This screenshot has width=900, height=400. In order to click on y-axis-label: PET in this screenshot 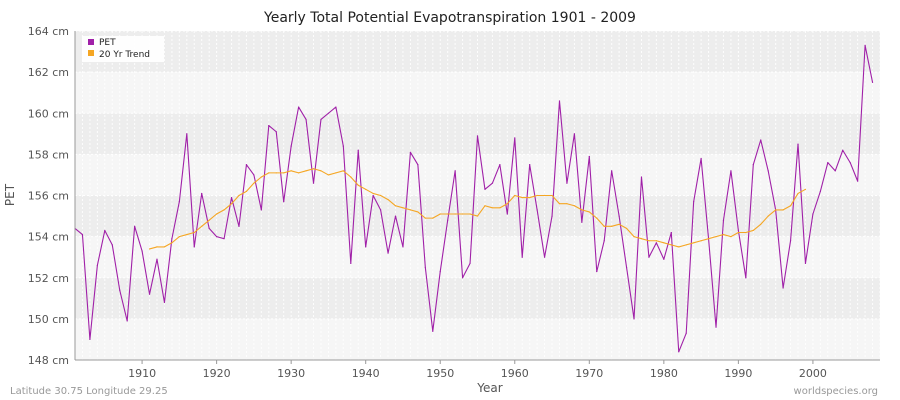, I will do `click(10, 194)`.